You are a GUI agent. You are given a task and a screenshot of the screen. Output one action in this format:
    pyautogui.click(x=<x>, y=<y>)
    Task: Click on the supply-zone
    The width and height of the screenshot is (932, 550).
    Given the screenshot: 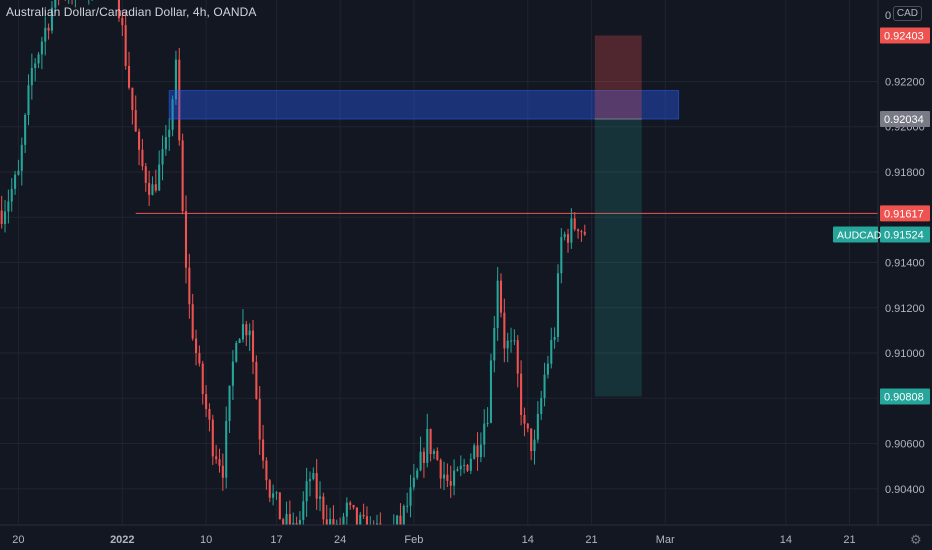 What is the action you would take?
    pyautogui.click(x=424, y=105)
    